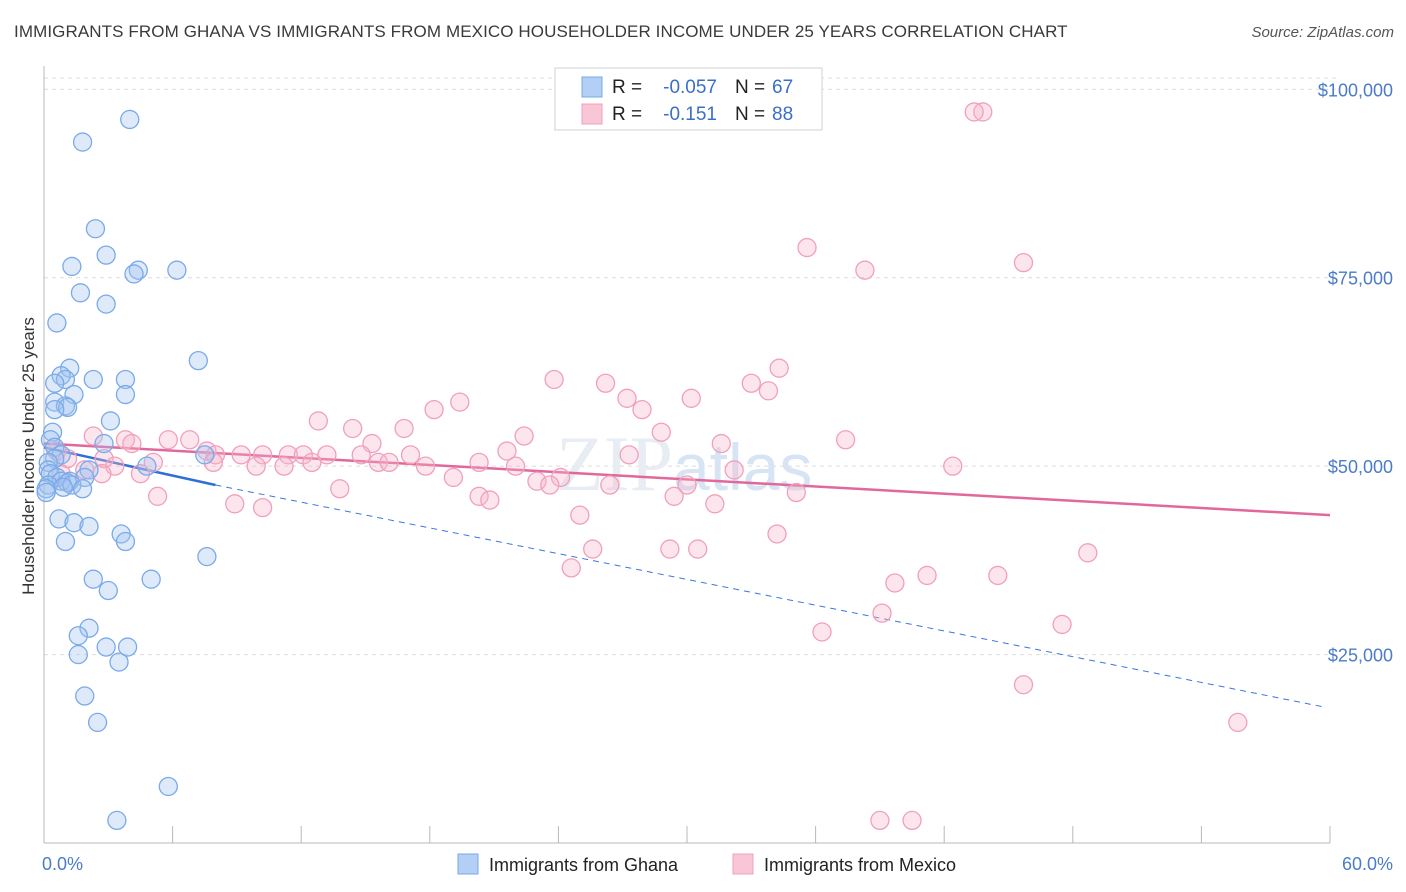 The width and height of the screenshot is (1406, 892). Describe the element at coordinates (688, 99) in the screenshot. I see `legend: R = -0.057 N = 67 R = -0.151 N = 88` at that location.